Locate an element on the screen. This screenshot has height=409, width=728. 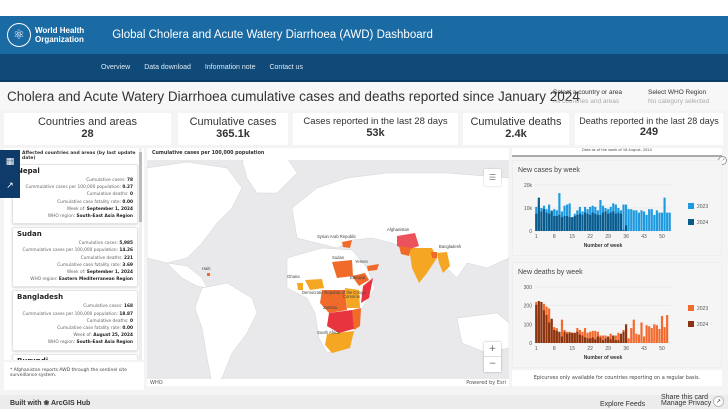
country-tanzania is located at coordinates (352, 298).